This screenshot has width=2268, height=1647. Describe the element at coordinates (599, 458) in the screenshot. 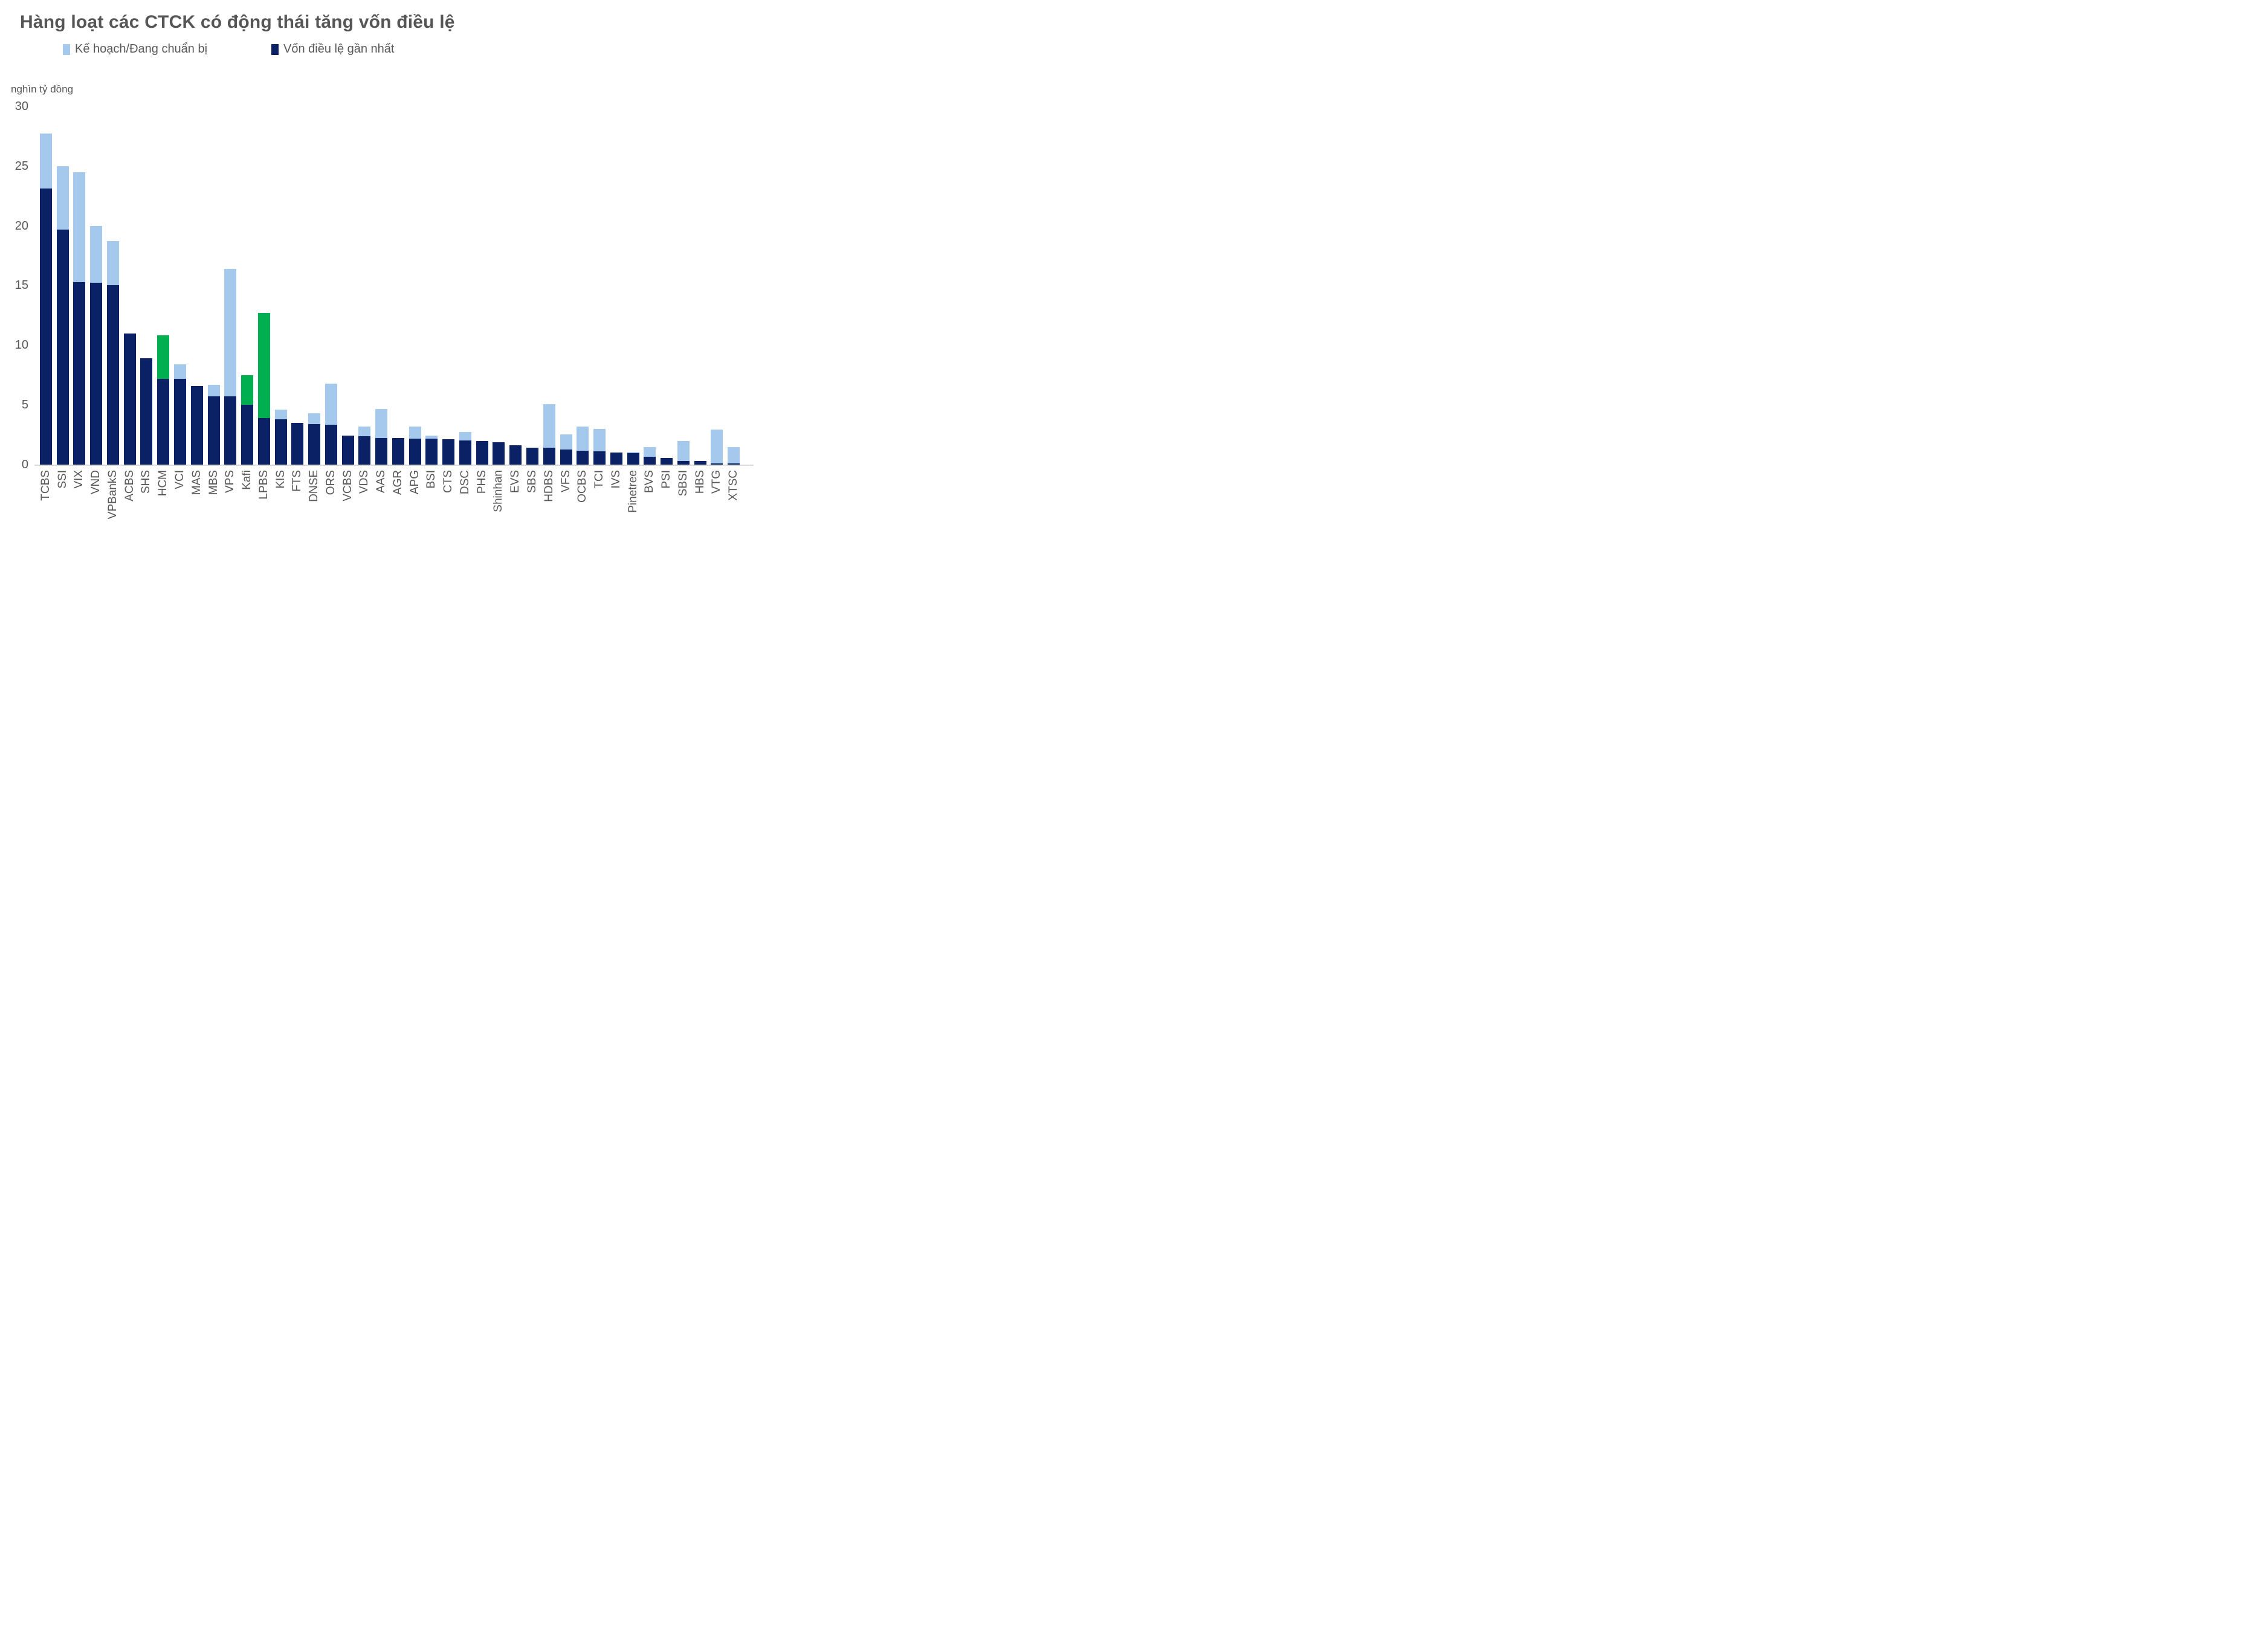

I see `bar-TCI-base` at that location.